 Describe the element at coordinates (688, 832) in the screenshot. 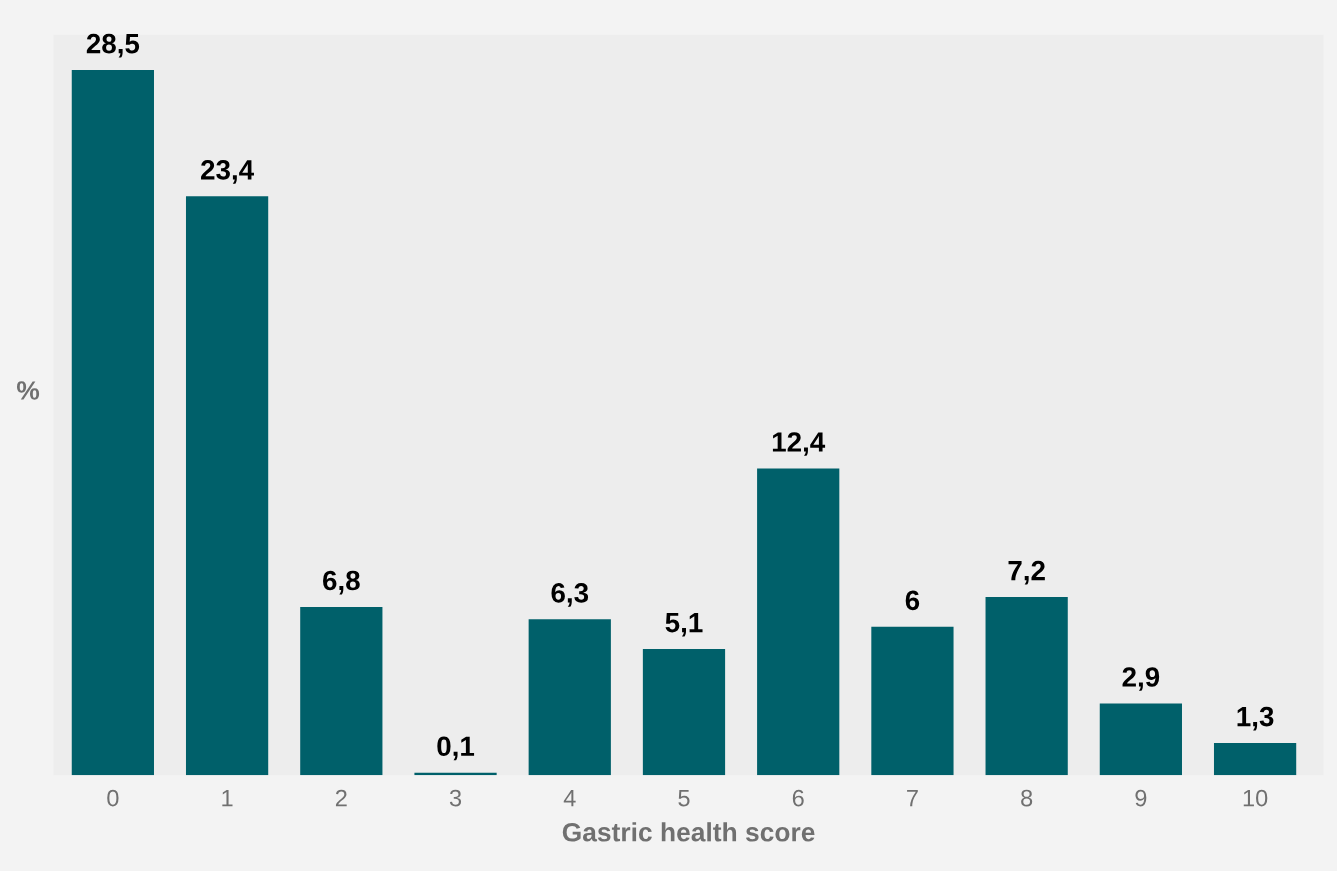

I see `x-axis-title: Gastric health score` at that location.